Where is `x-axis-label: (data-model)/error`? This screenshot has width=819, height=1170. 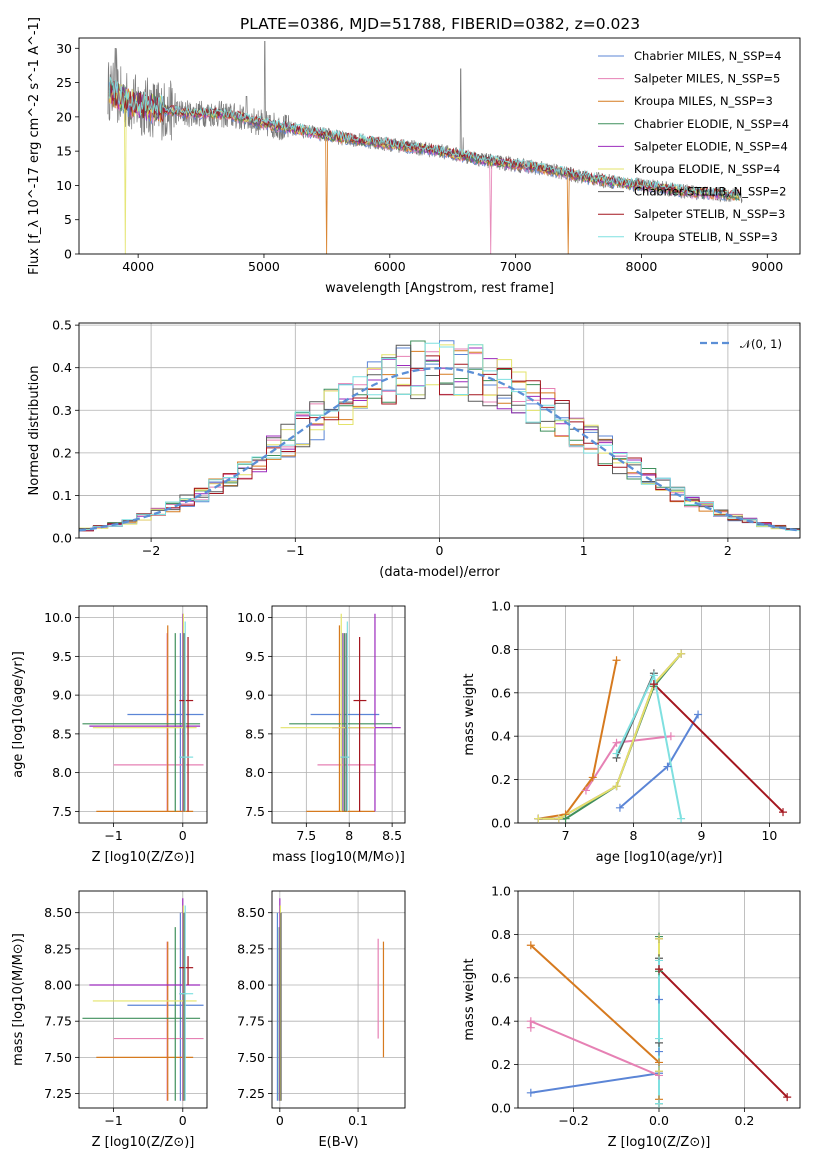 x-axis-label: (data-model)/error is located at coordinates (439, 572).